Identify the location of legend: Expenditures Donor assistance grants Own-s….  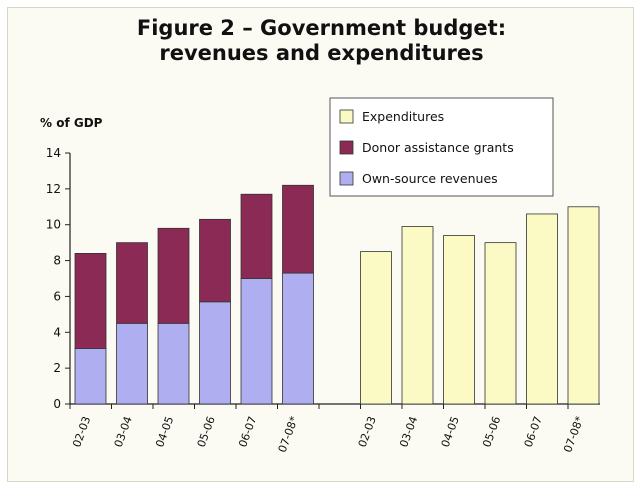
(441, 147).